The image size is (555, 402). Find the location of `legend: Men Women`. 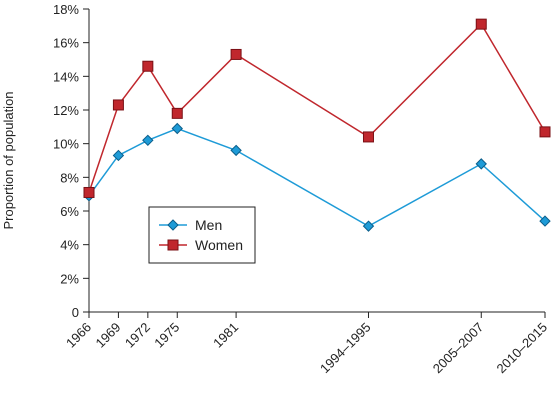

legend: Men Women is located at coordinates (202, 235).